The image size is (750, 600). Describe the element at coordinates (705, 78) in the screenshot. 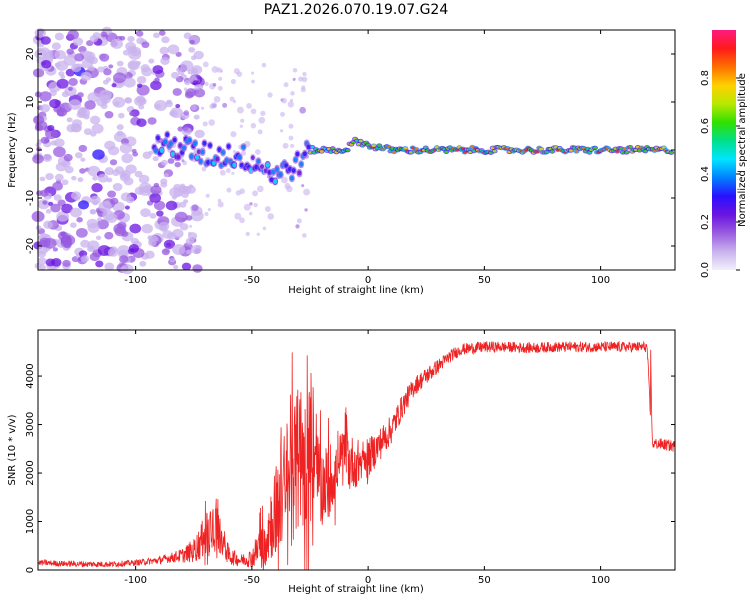

I see `colorbar-tick-label: 0.8` at that location.